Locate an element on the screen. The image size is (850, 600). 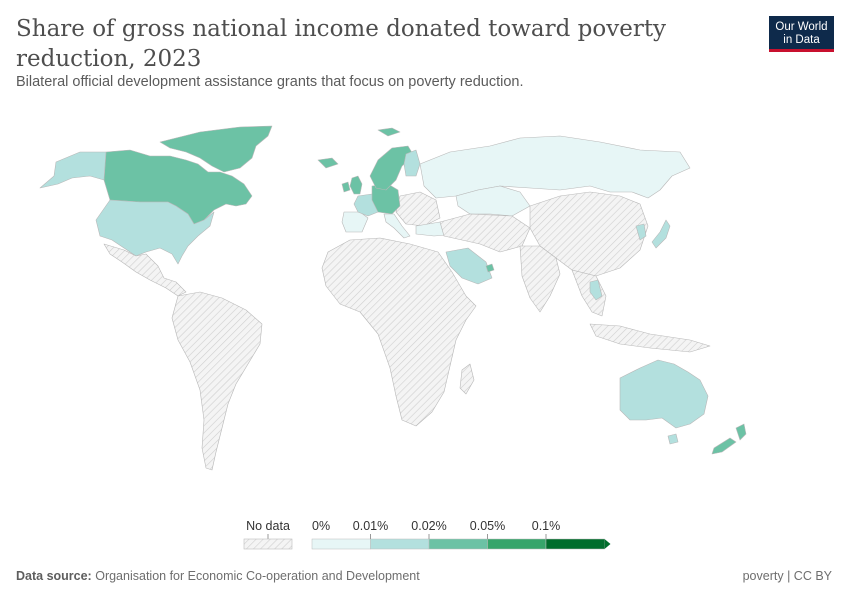
legend-bin-label: 0.01% is located at coordinates (370, 526).